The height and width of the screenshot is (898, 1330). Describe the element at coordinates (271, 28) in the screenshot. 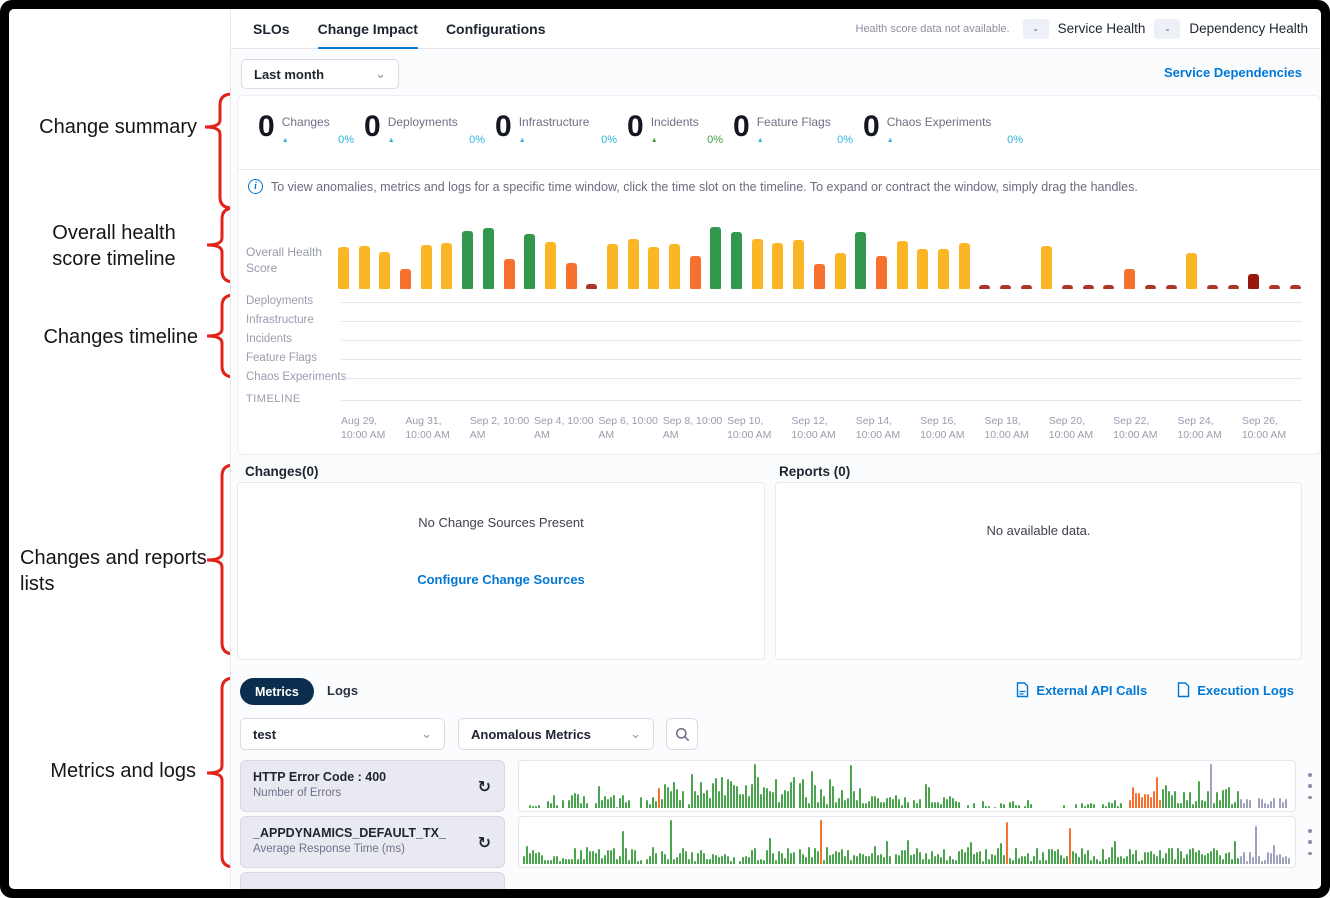

I see `tab-slos: SLOs` at that location.